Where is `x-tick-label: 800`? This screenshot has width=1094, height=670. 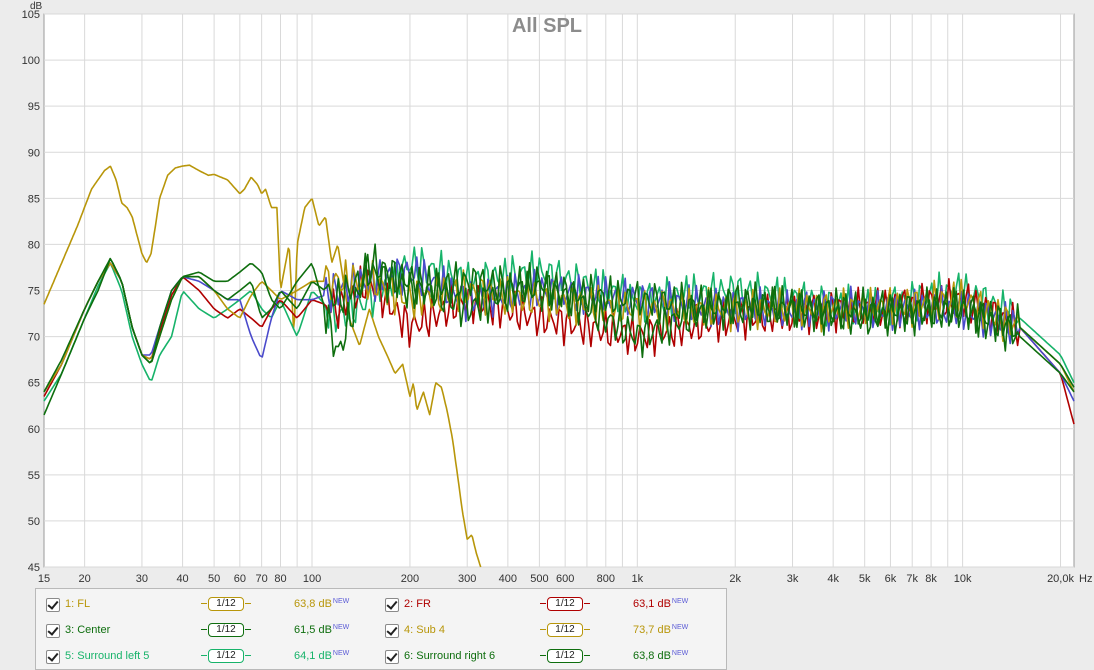 x-tick-label: 800 is located at coordinates (606, 579).